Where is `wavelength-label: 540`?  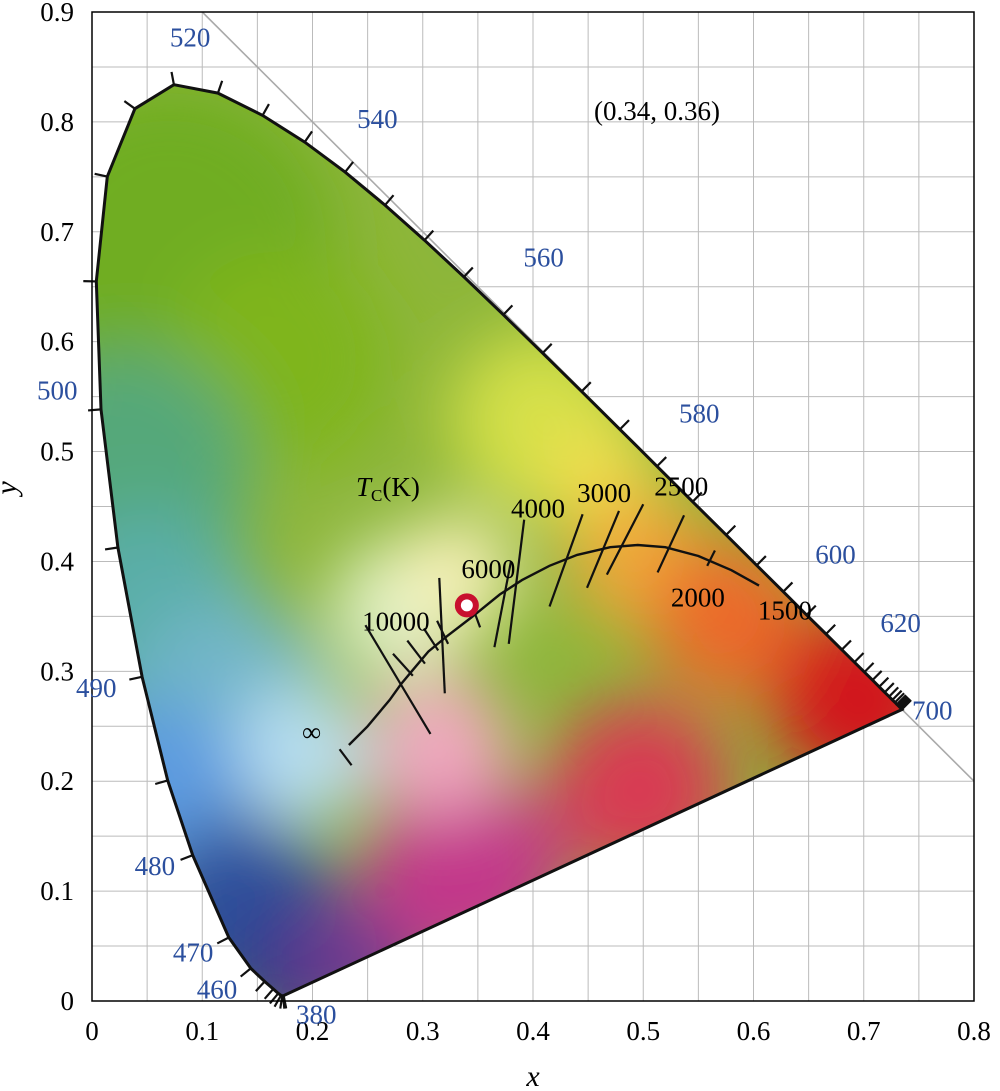 wavelength-label: 540 is located at coordinates (377, 119).